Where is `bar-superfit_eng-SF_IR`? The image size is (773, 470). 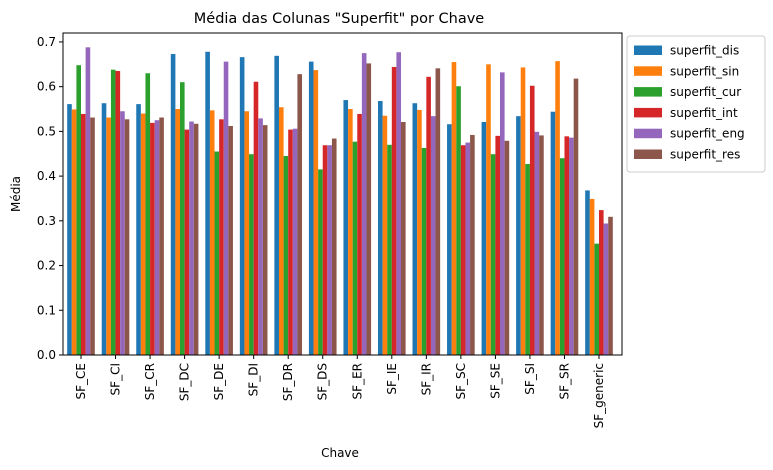
bar-superfit_eng-SF_IR is located at coordinates (433, 236).